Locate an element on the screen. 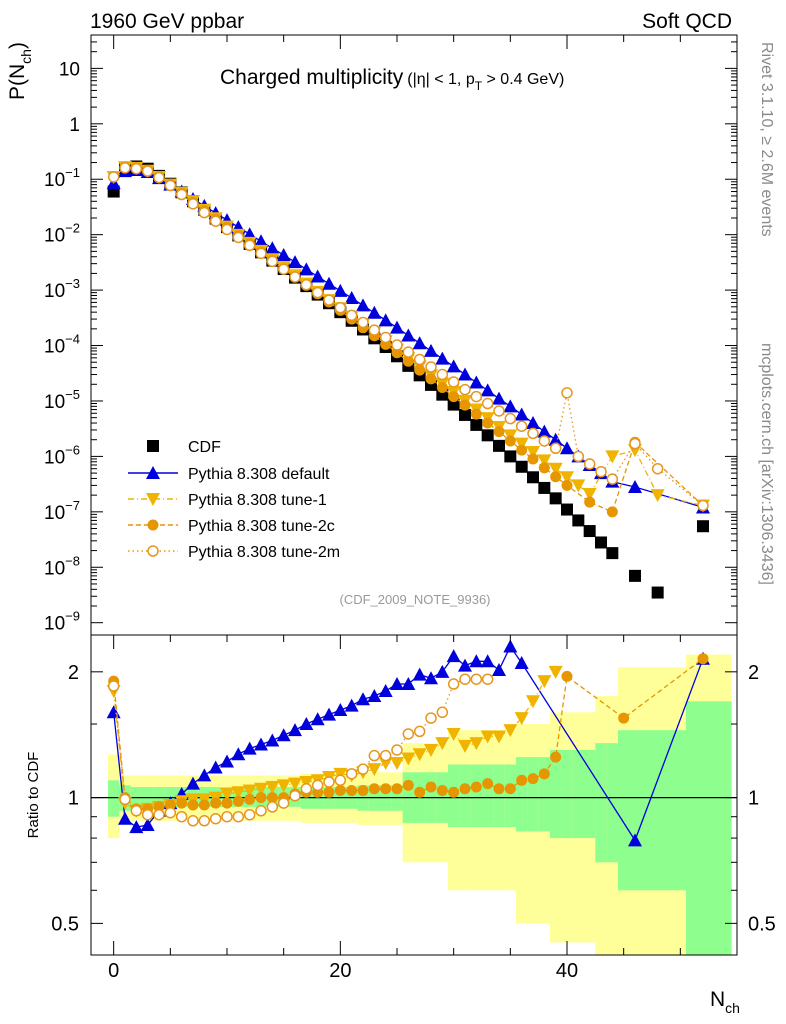 Image resolution: width=786 pixels, height=1024 pixels. legend-label-tune-2c: Pythia 8.308 tune-2c is located at coordinates (261, 526).